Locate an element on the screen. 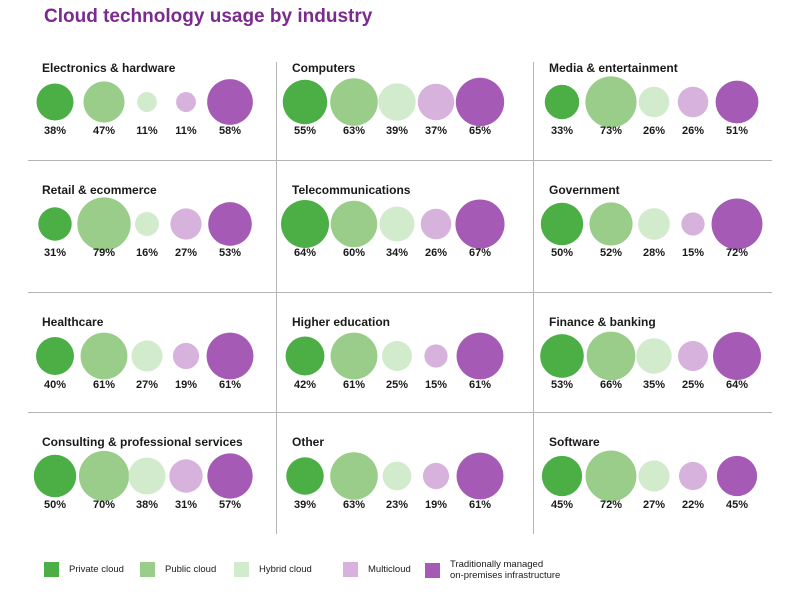 Image resolution: width=800 pixels, height=597 pixels. chart-title: Cloud technology usage by industry is located at coordinates (208, 16).